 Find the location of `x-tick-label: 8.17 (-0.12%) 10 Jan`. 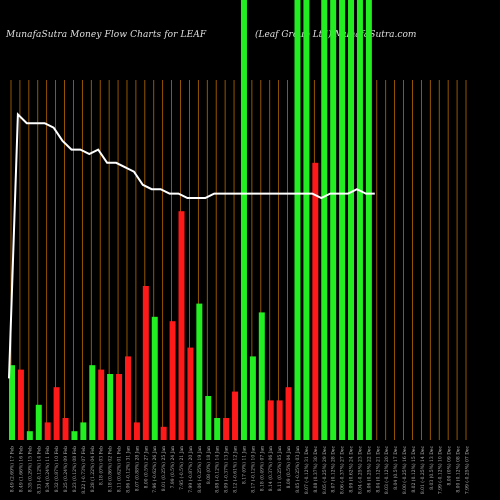

x-tick-label: 8.17 (-0.12%) 10 Jan is located at coordinates (252, 469).